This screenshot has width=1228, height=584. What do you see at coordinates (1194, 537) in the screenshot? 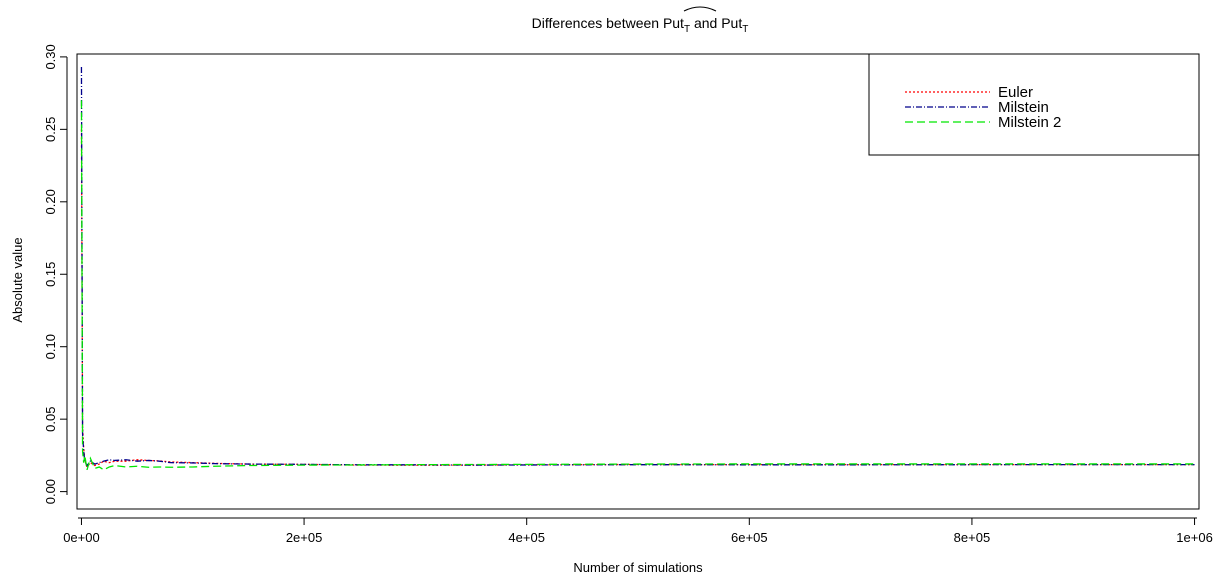
I see `x-tick-label: 1e+06` at bounding box center [1194, 537].